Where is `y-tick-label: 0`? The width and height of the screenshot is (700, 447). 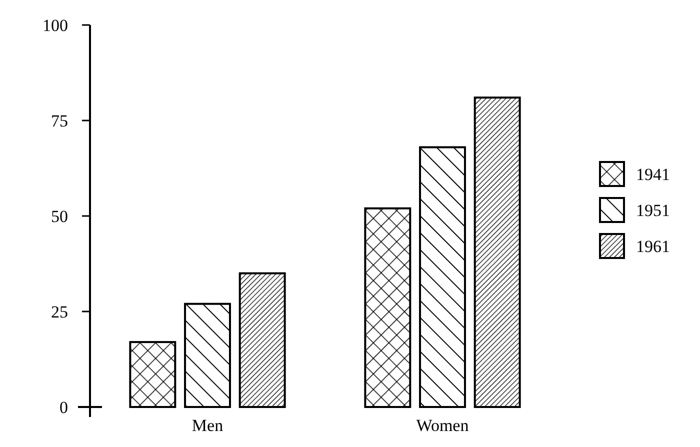
y-tick-label: 0 is located at coordinates (64, 407).